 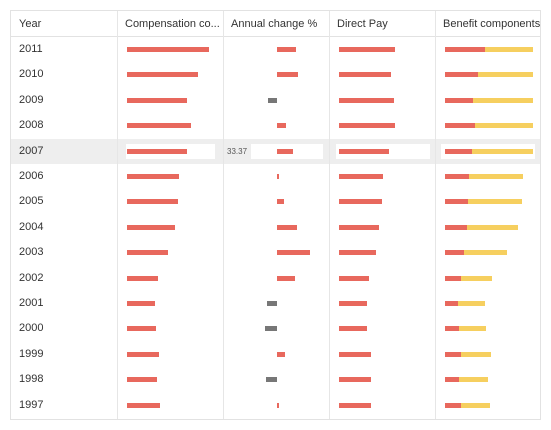 What do you see at coordinates (31, 252) in the screenshot?
I see `year-cell: 2003` at bounding box center [31, 252].